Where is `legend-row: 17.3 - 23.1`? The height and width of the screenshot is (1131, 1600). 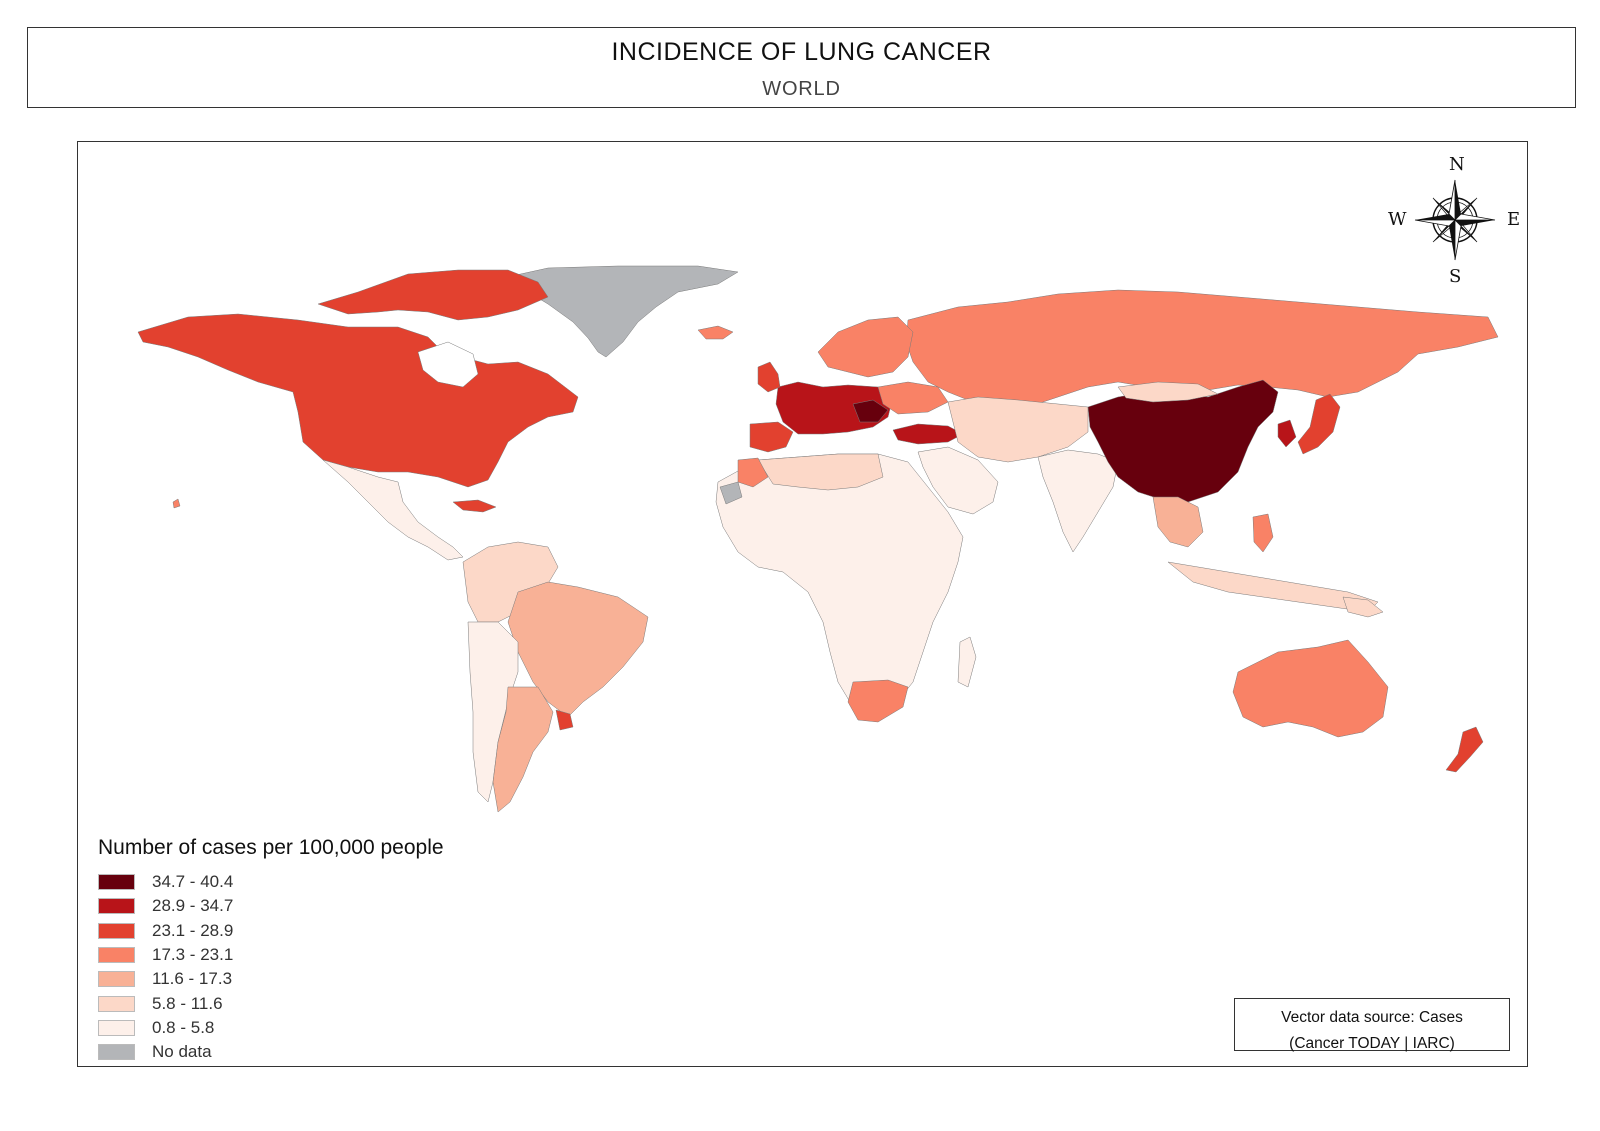
legend-row: 17.3 - 23.1 is located at coordinates (271, 955).